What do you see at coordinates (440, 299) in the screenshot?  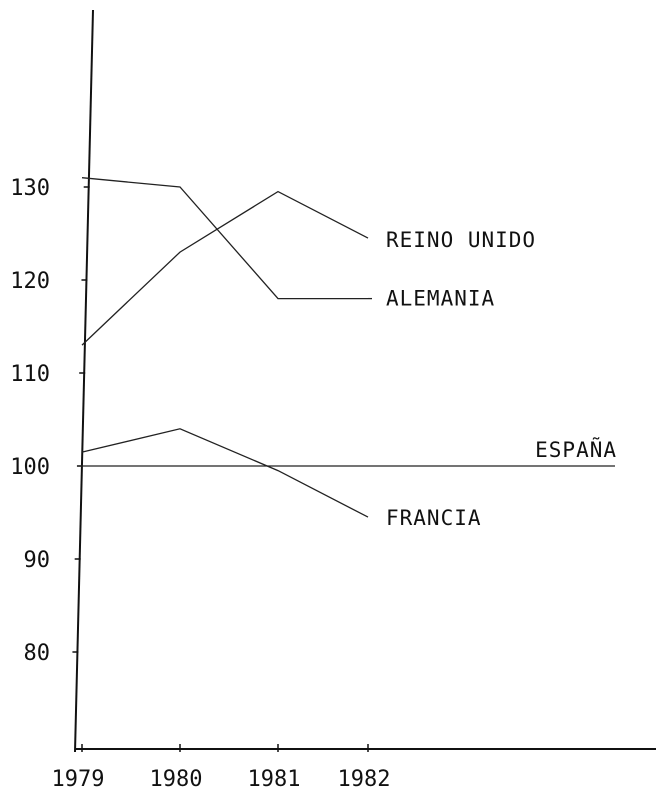 I see `series-label-alemania: ALEMANIA` at bounding box center [440, 299].